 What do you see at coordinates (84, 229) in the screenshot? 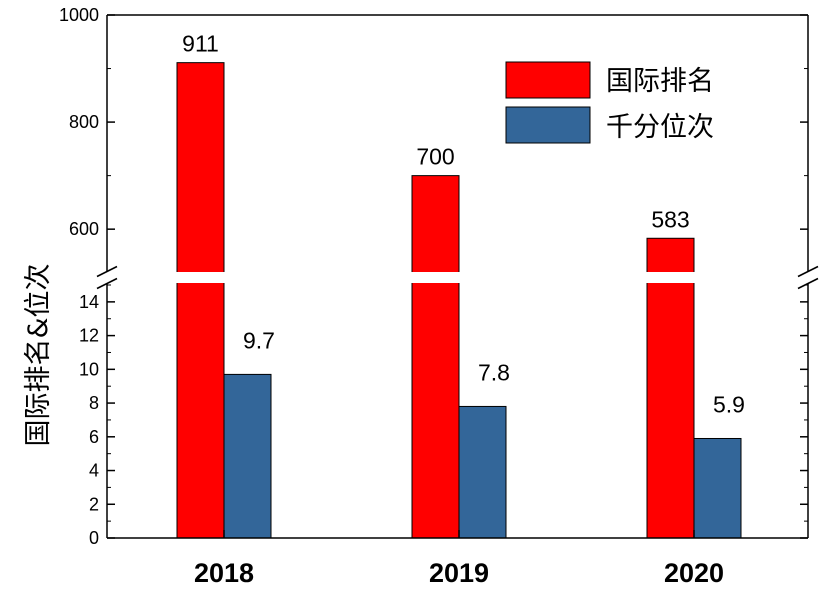
I see `y-tick-label-upper: 600` at bounding box center [84, 229].